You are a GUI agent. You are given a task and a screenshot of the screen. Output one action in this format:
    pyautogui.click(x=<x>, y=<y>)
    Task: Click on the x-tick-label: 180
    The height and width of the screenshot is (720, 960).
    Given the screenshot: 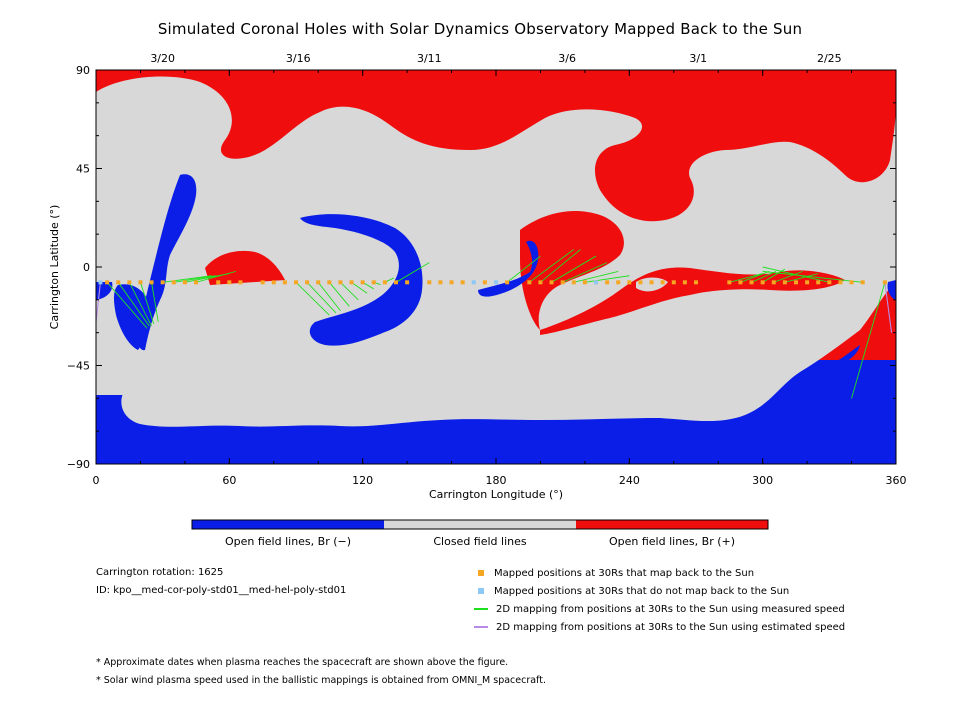 What is the action you would take?
    pyautogui.click(x=496, y=480)
    